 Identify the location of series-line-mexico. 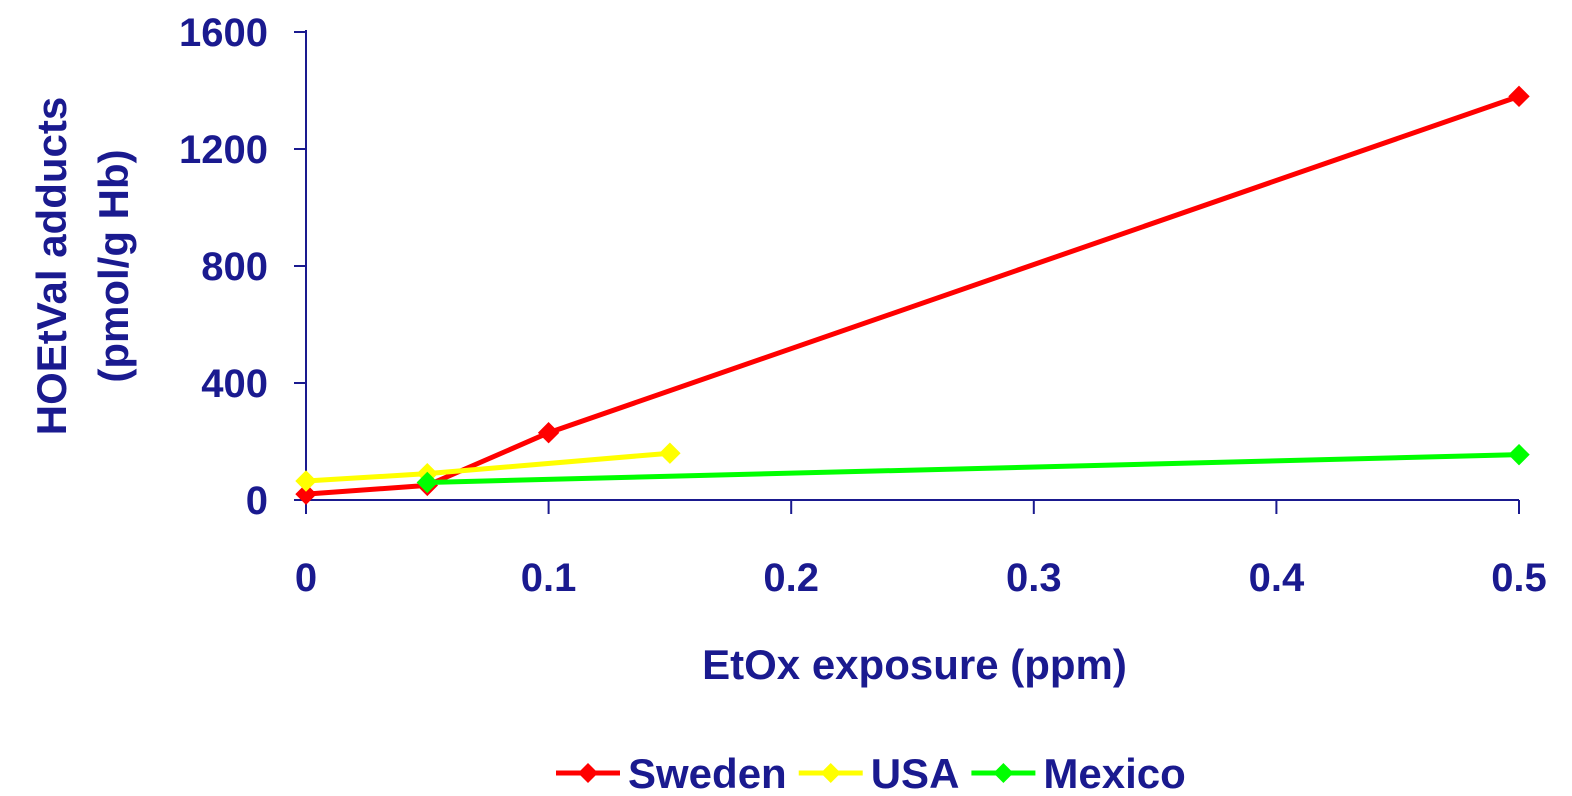
(973, 468).